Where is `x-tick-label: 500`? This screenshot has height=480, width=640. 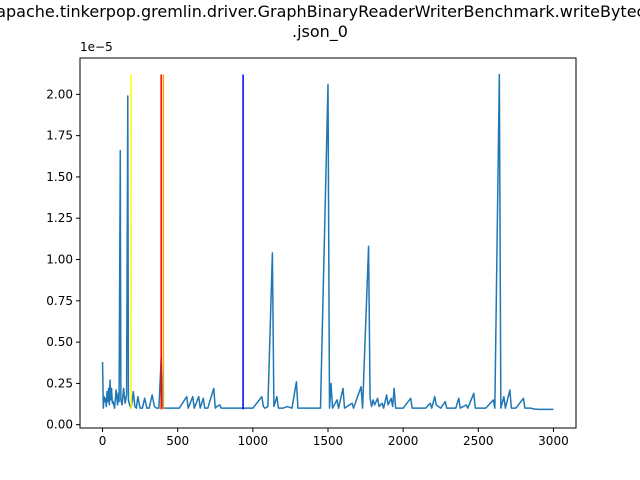 x-tick-label: 500 is located at coordinates (177, 441).